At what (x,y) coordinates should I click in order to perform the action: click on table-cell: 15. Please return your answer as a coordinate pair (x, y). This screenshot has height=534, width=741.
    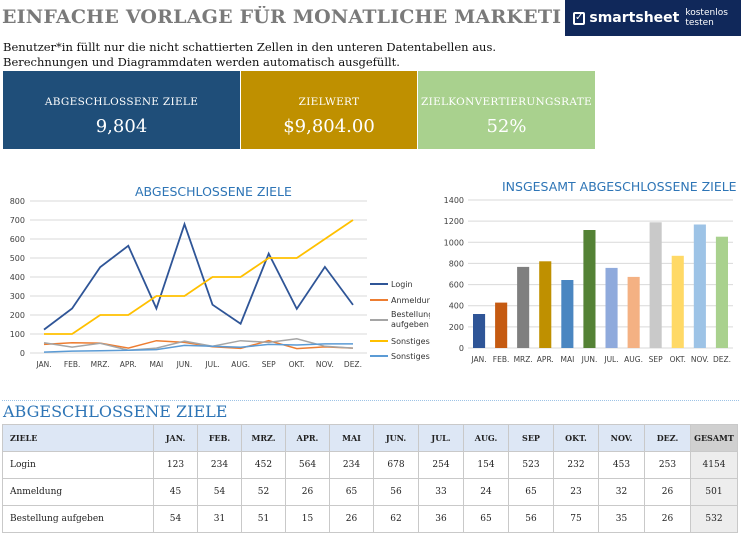
    Looking at the image, I should click on (307, 519).